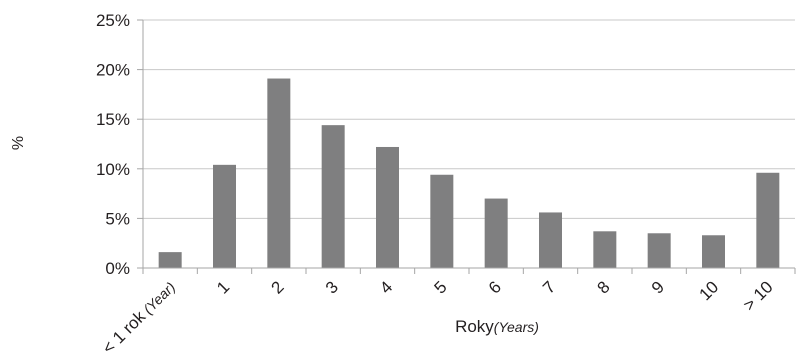 Image resolution: width=799 pixels, height=357 pixels. Describe the element at coordinates (278, 287) in the screenshot. I see `x-tick-label: 2` at that location.